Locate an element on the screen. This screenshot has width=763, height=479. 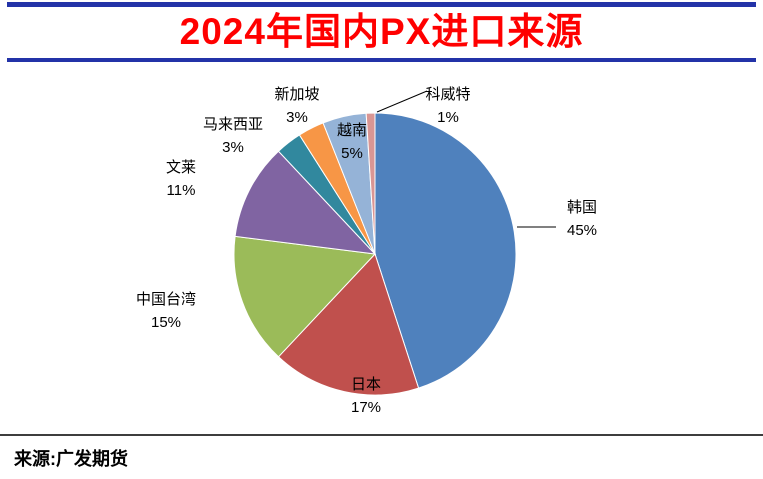
slice-label-name: 韩国 is located at coordinates (582, 207).